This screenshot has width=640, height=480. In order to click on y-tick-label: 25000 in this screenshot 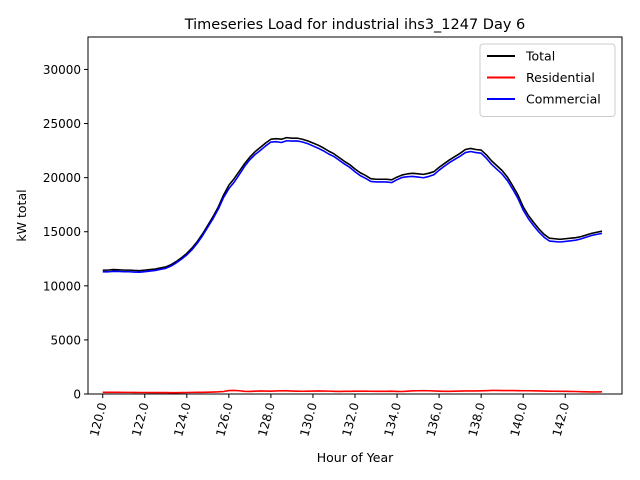, I will do `click(62, 124)`.